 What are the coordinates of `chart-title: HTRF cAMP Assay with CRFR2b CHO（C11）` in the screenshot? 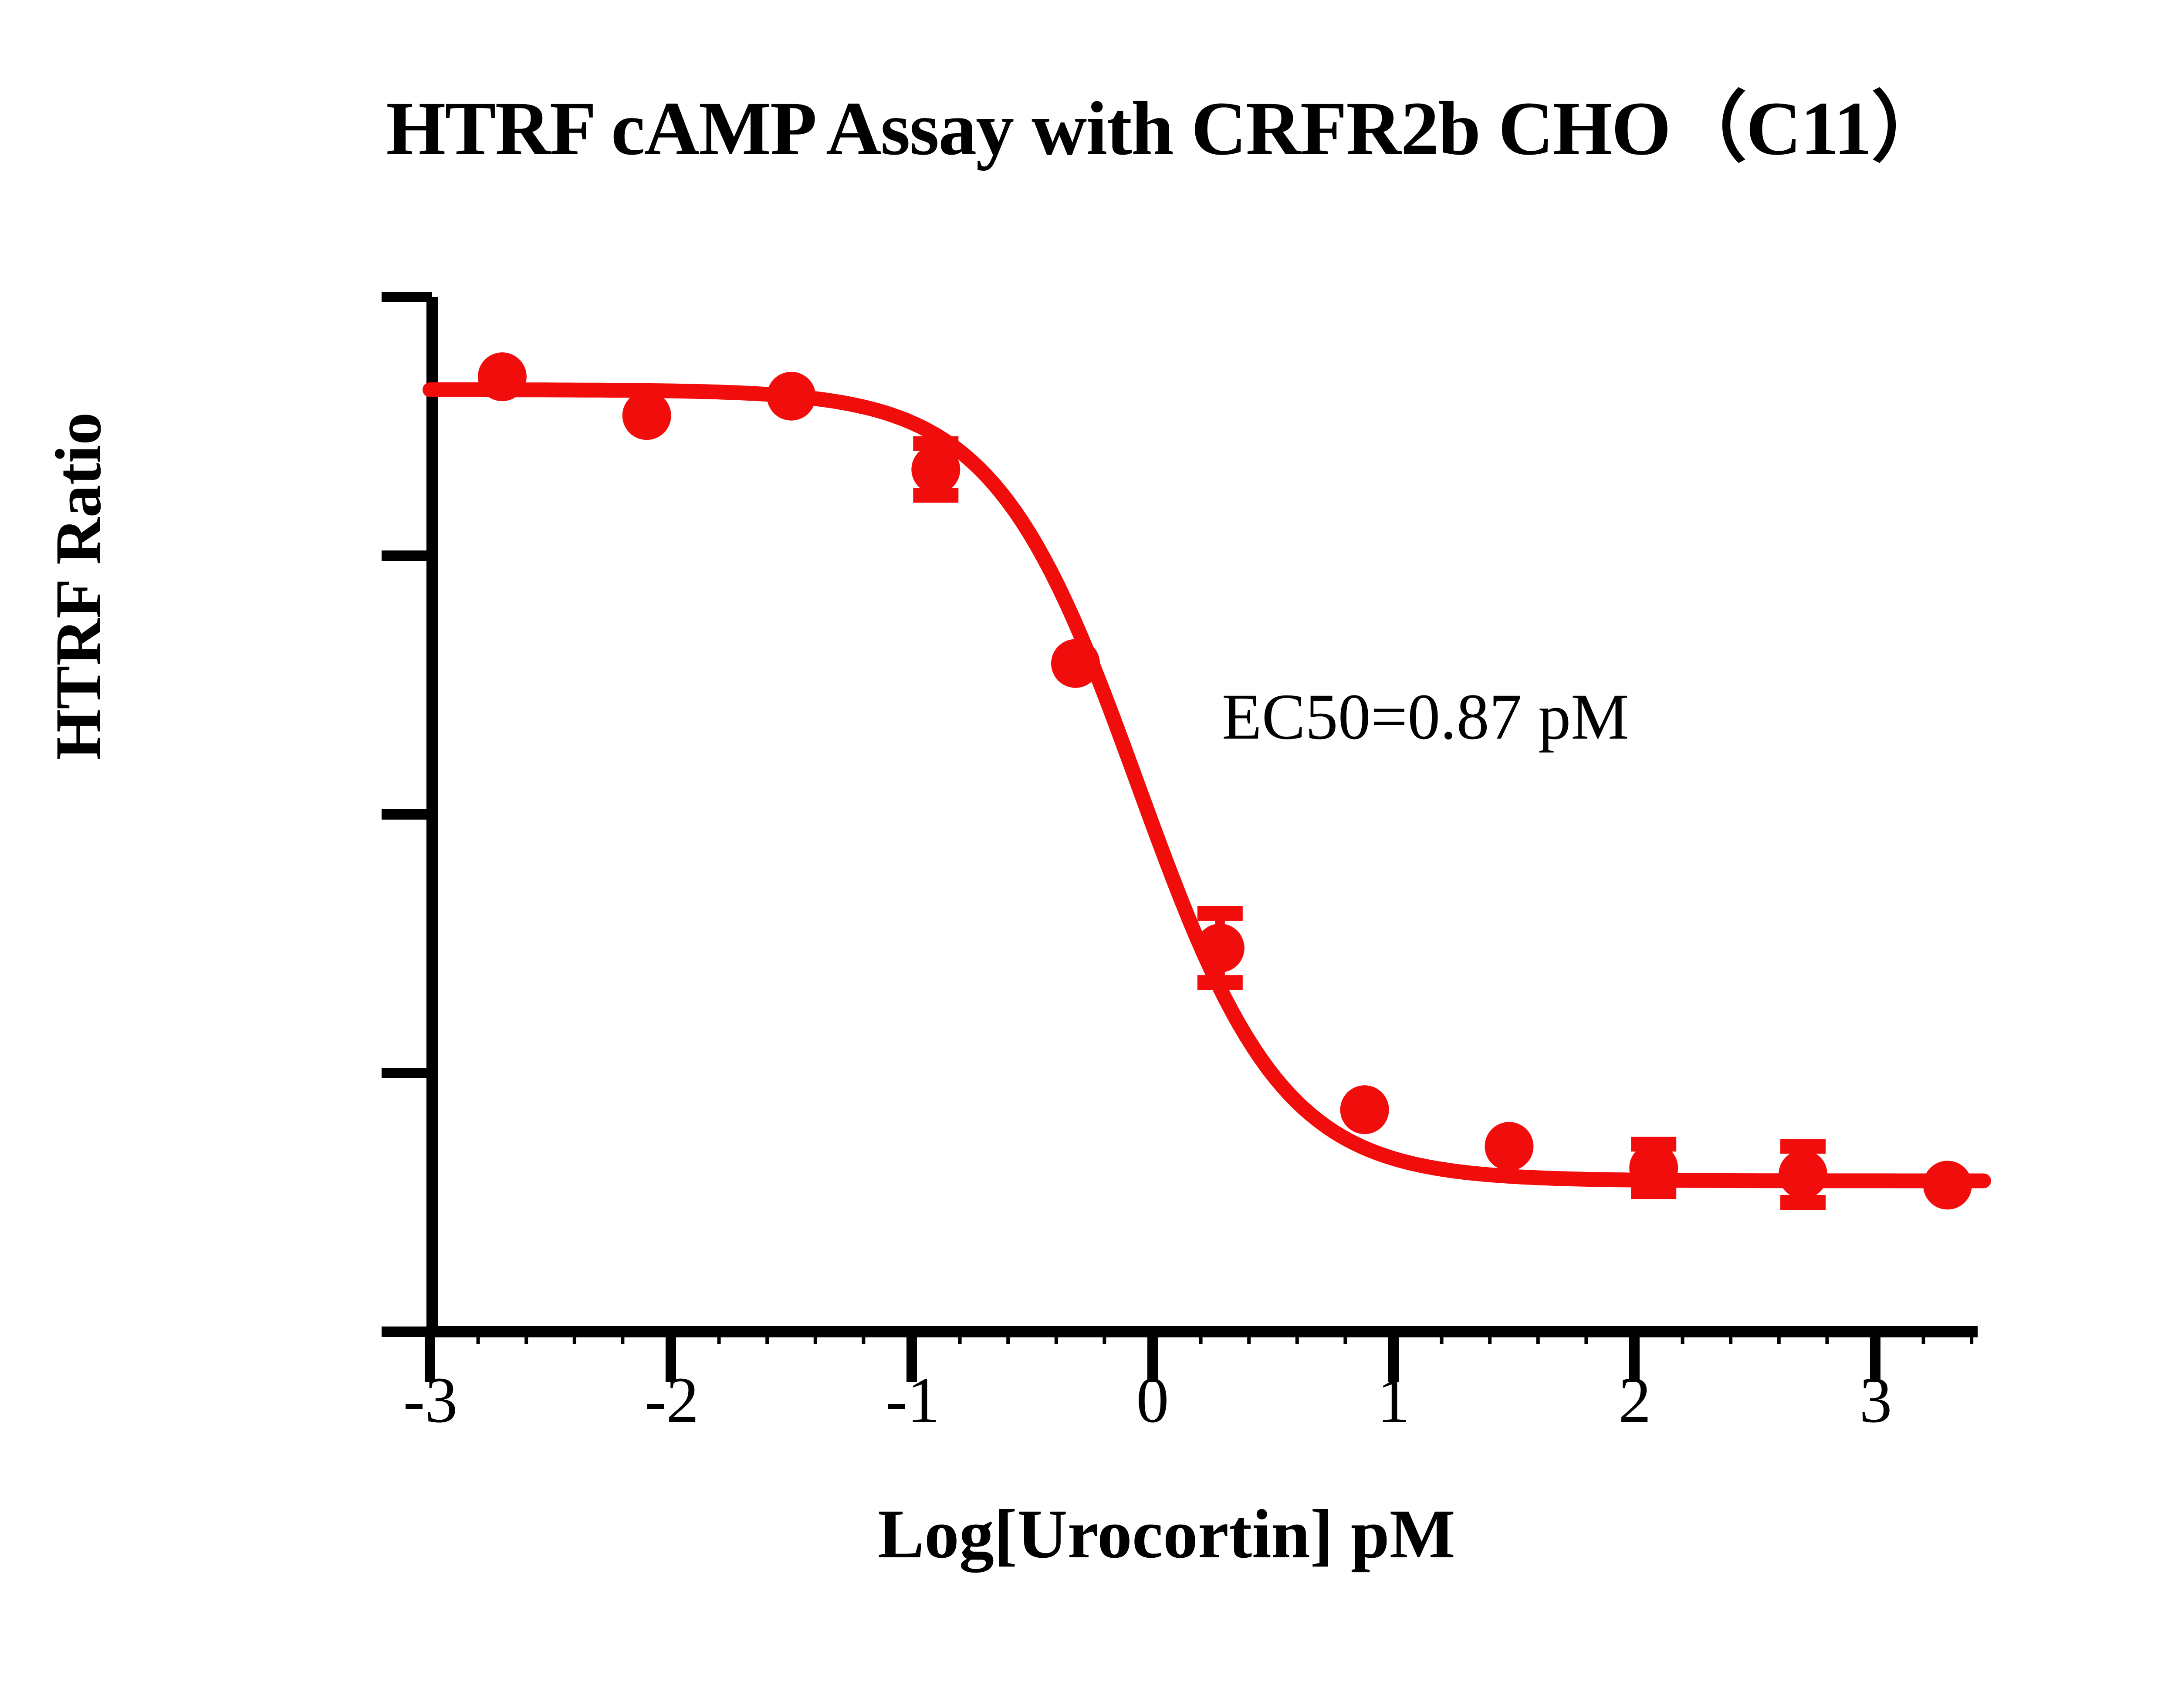 It's located at (1167, 128).